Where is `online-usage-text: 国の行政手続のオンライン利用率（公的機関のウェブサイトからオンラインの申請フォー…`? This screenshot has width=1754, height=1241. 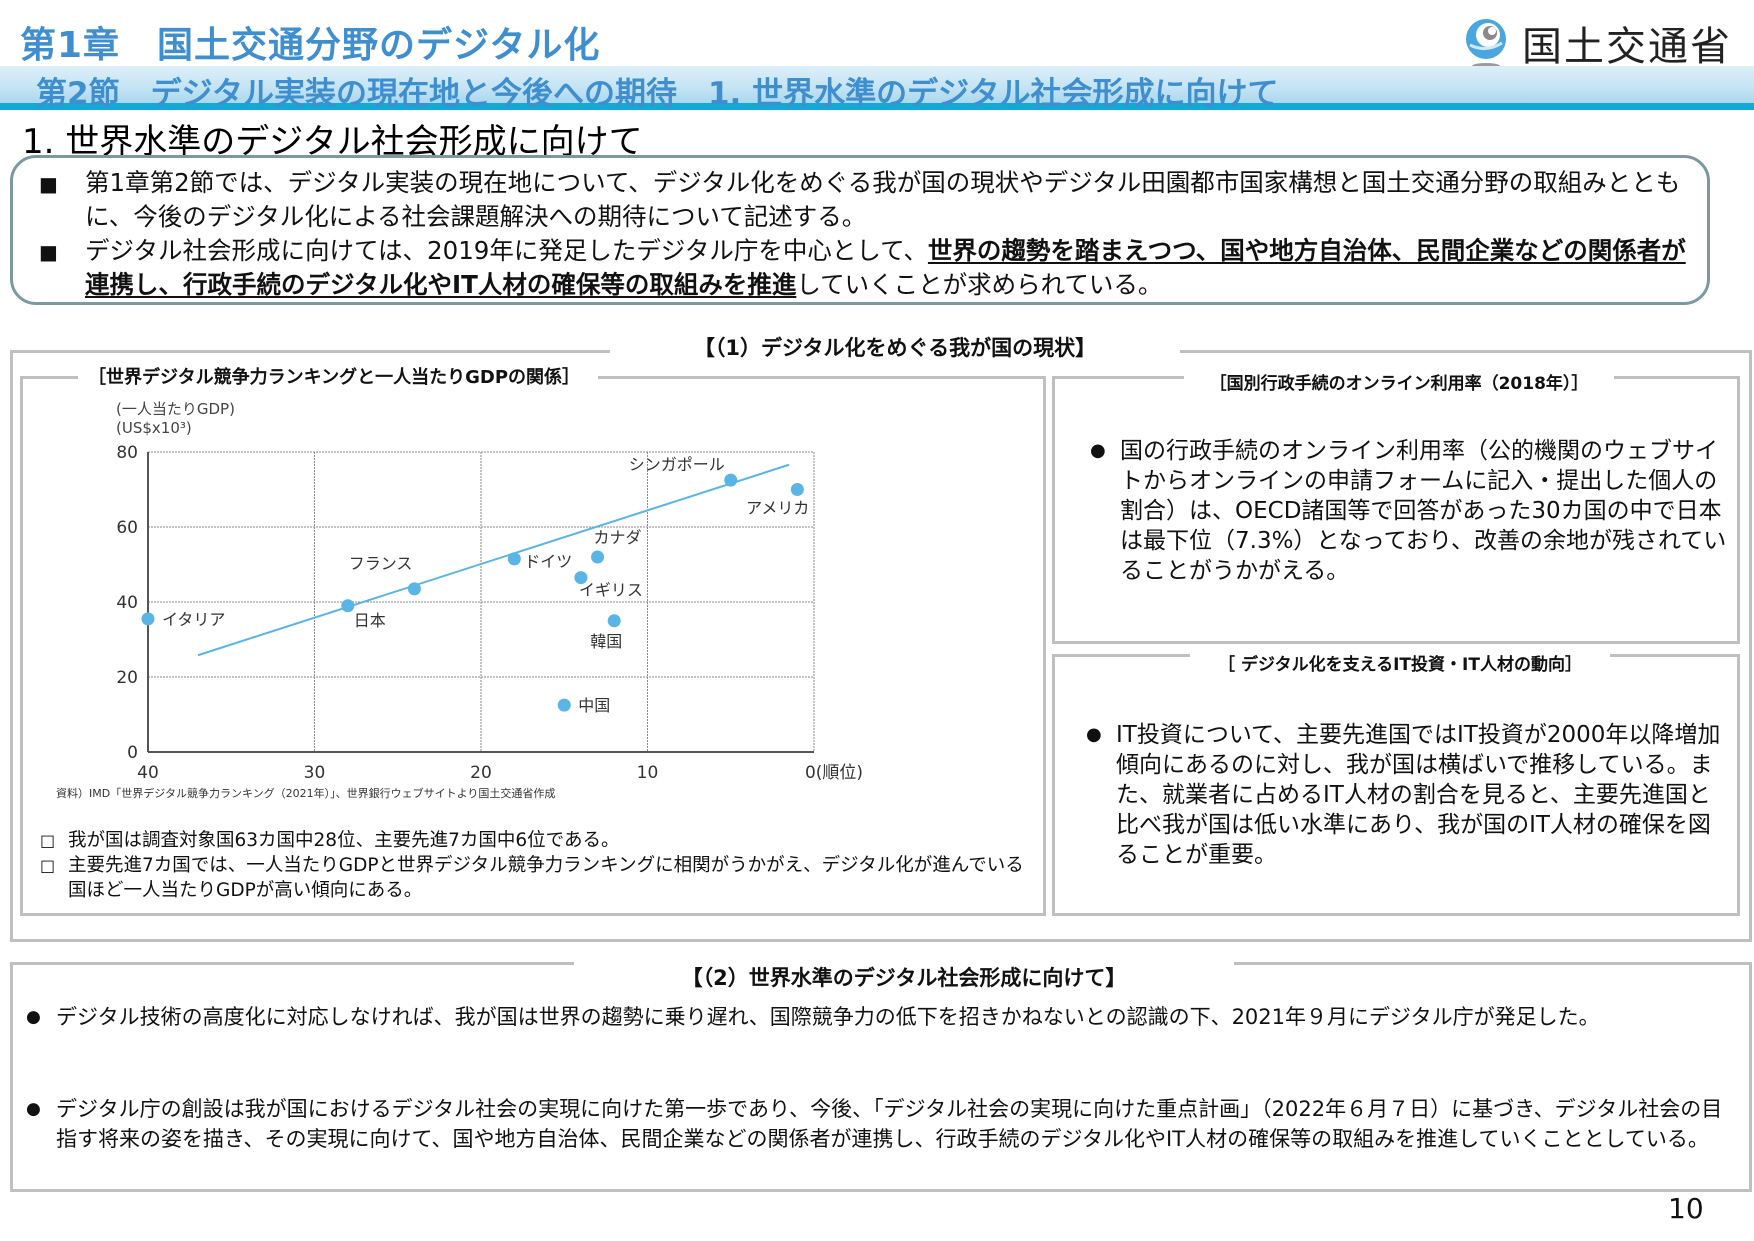
online-usage-text: 国の行政手続のオンライン利用率（公的機関のウェブサイトからオンラインの申請フォー… is located at coordinates (1423, 511).